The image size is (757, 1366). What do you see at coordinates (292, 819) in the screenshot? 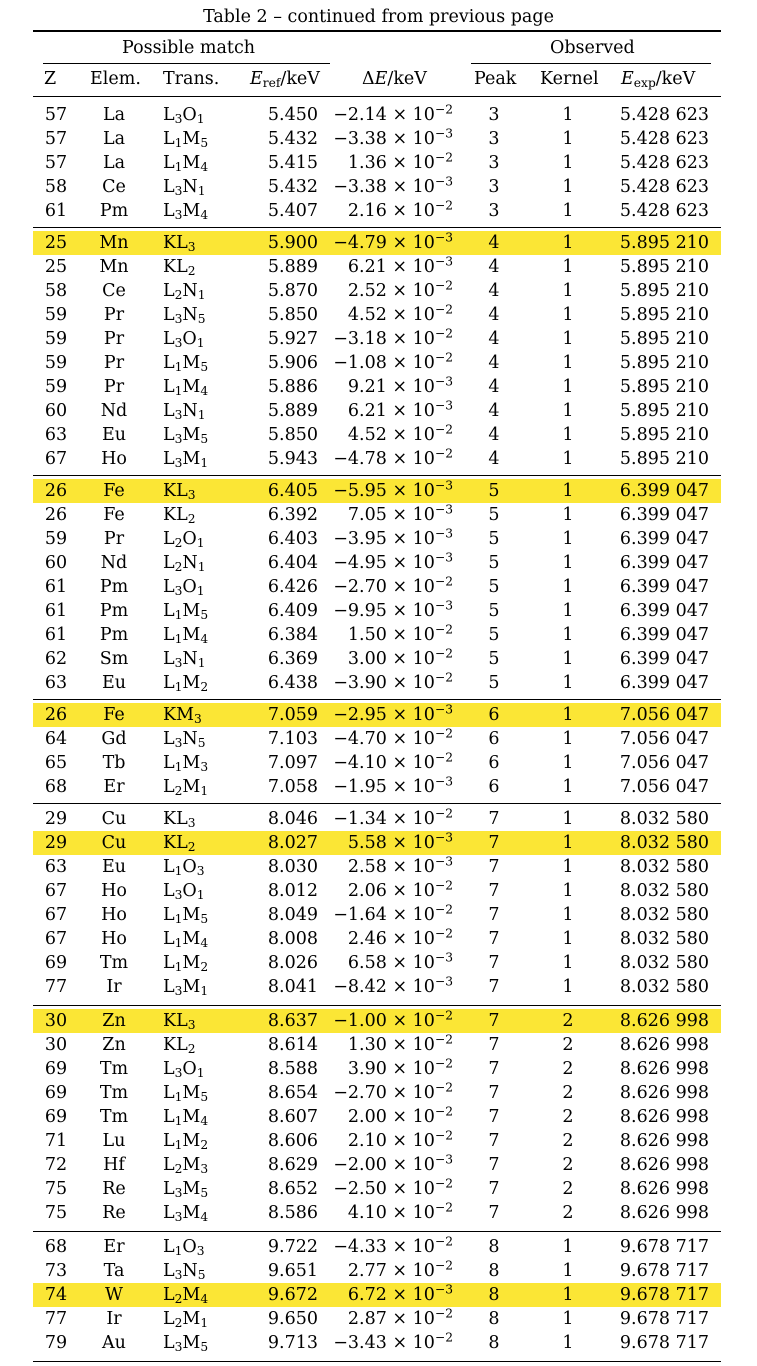
I see `cell-e-ref: 8.046` at bounding box center [292, 819].